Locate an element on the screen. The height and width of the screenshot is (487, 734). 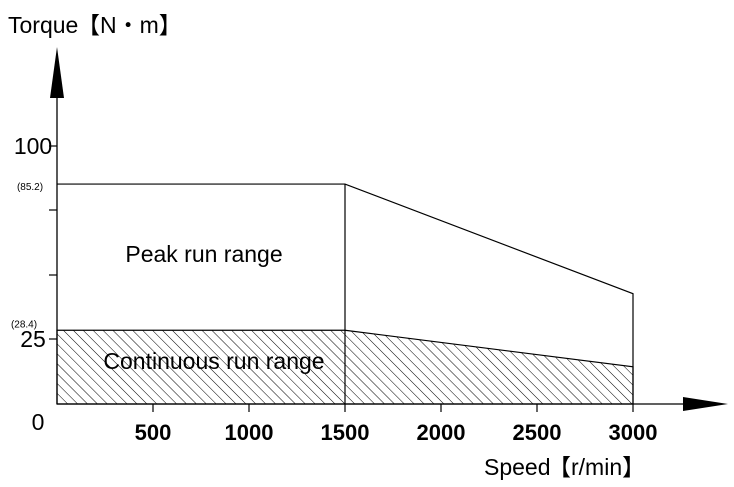
x-tick-label-1000: 1000 is located at coordinates (249, 432).